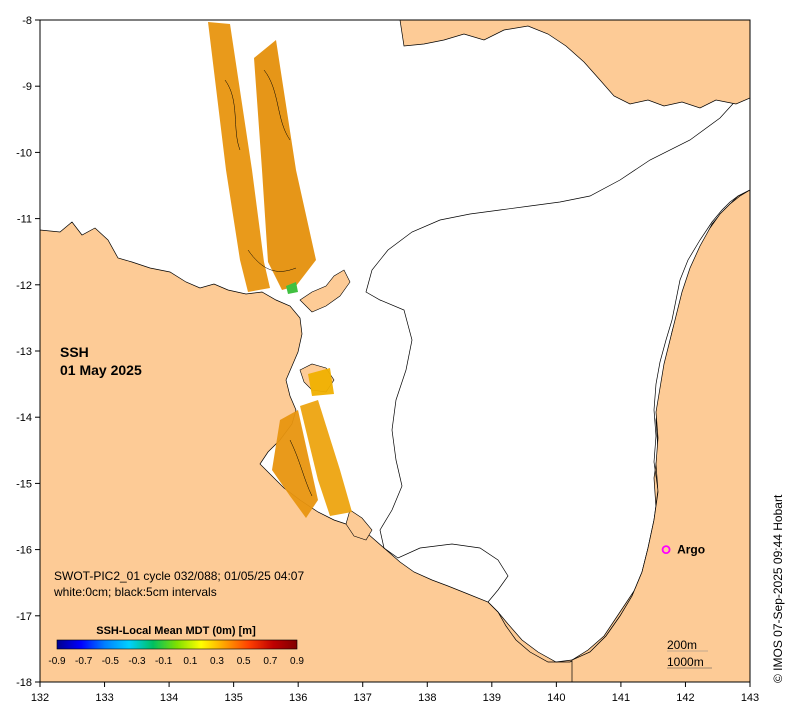 The height and width of the screenshot is (716, 792). What do you see at coordinates (363, 698) in the screenshot?
I see `x-tick-label: 137` at bounding box center [363, 698].